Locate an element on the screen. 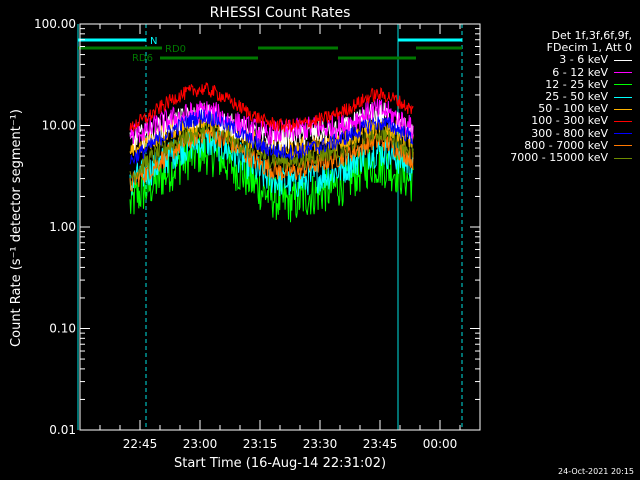 The width and height of the screenshot is (640, 480). flag-bar-label: RD6 is located at coordinates (142, 58).